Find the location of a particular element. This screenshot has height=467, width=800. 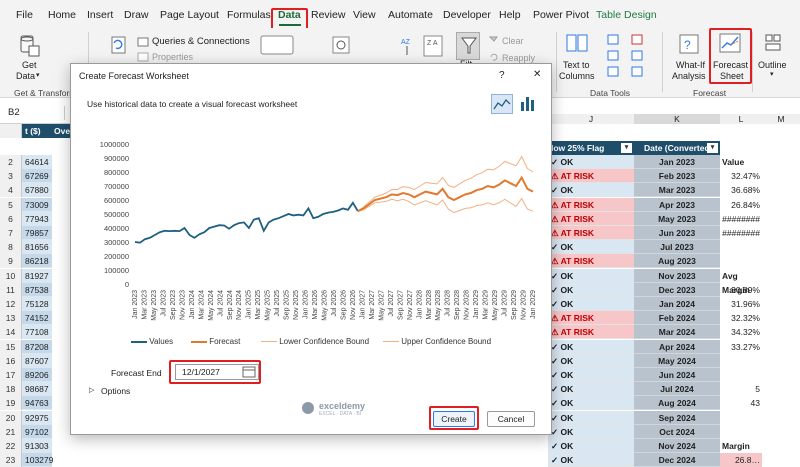

get-data-icon is located at coordinates (29, 46).